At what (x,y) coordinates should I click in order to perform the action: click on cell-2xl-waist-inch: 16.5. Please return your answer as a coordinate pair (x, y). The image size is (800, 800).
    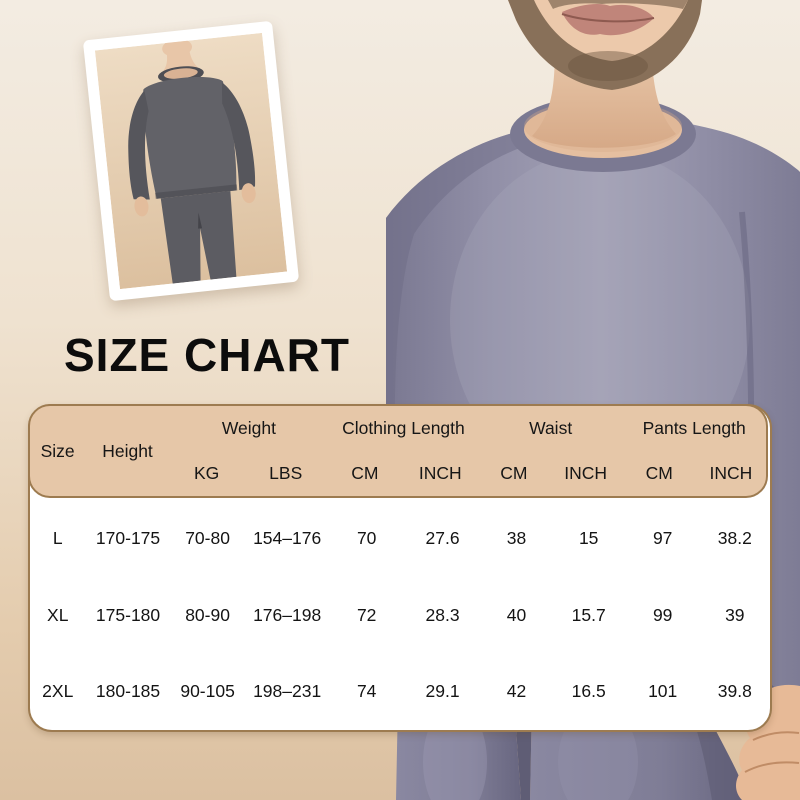
    Looking at the image, I should click on (588, 691).